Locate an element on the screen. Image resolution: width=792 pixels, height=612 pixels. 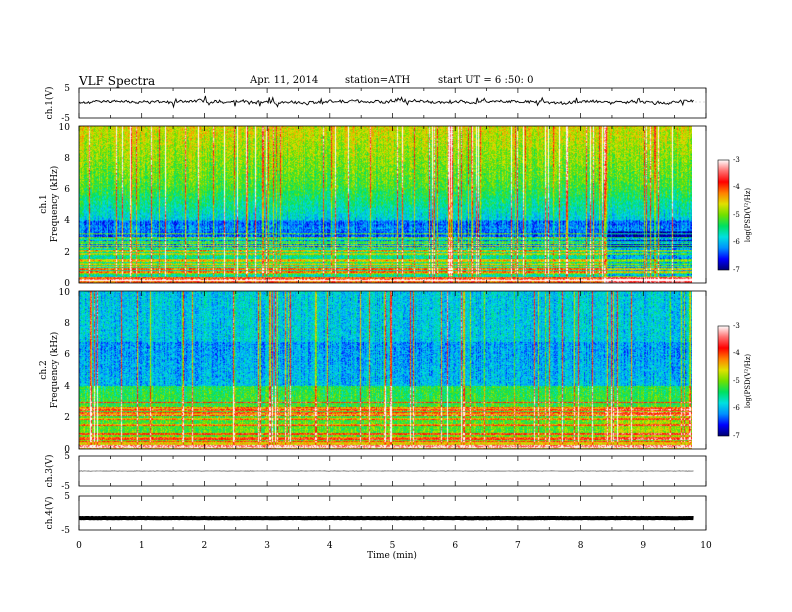
xtick-7: 7 is located at coordinates (518, 546).